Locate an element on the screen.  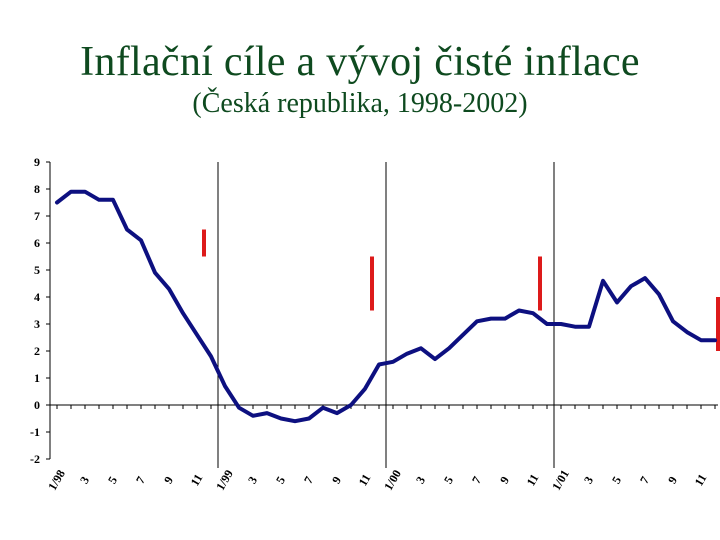
y-tick-label: -2 is located at coordinates (35, 459).